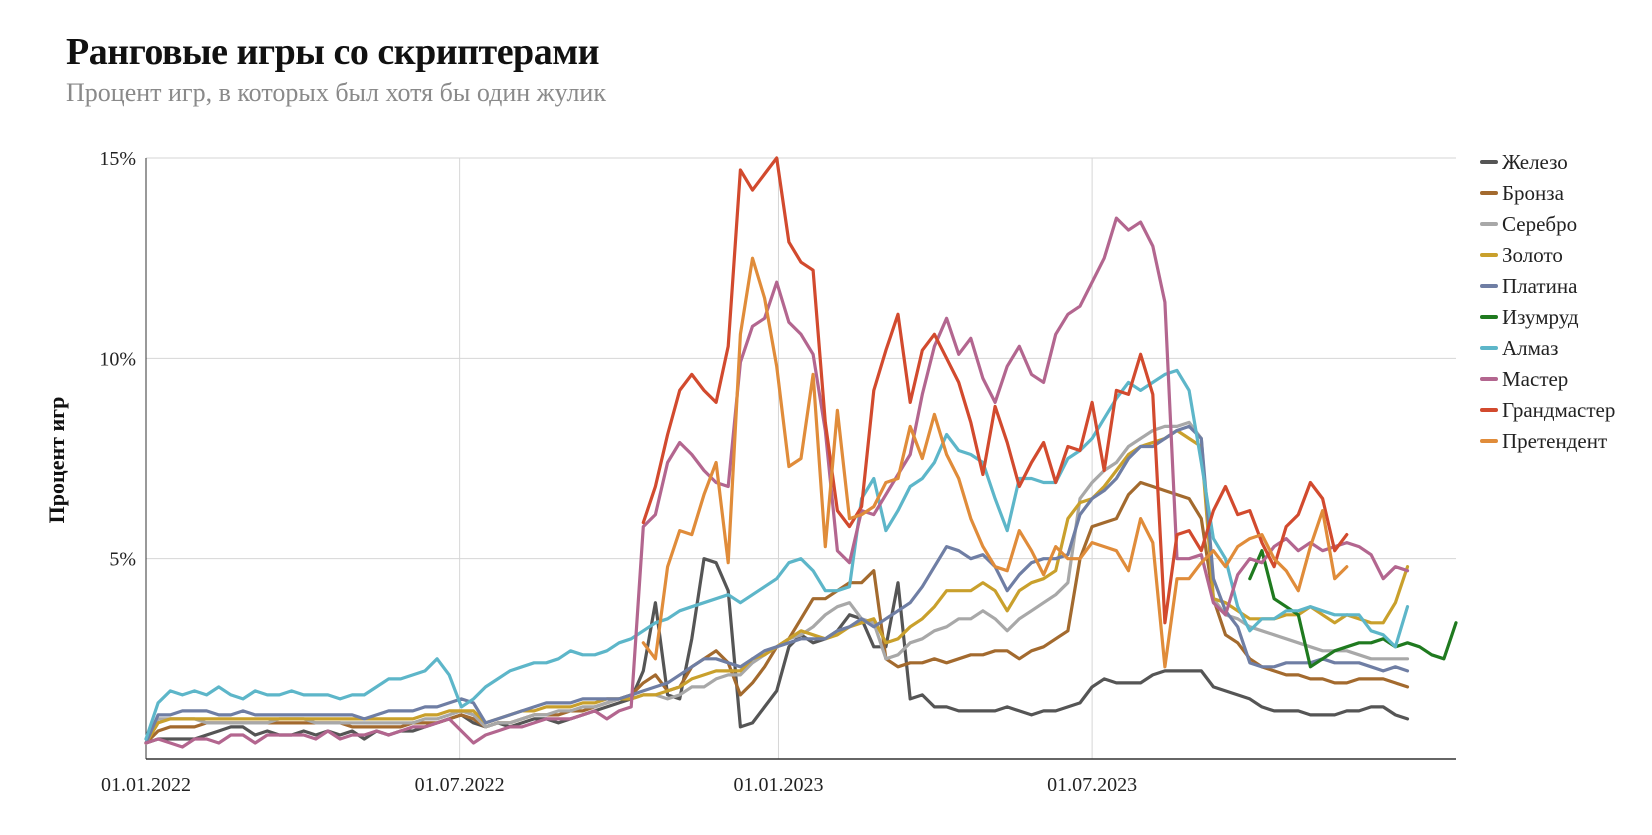  I want to click on series-line, so click(1353, 609).